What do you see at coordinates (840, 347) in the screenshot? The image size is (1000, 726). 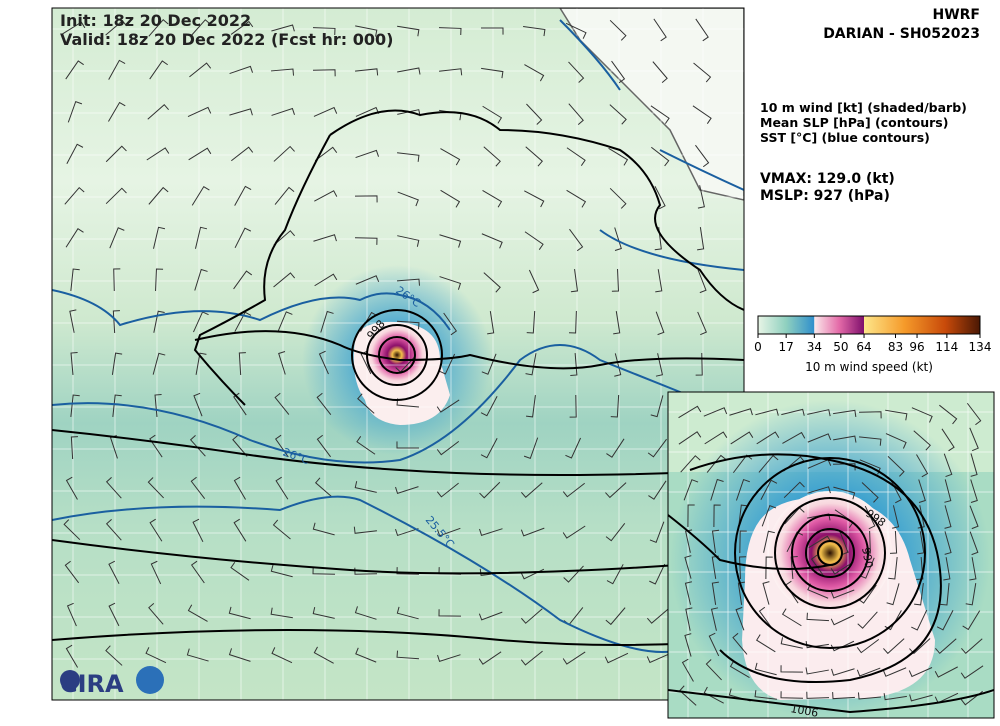 I see `colorbar-tick-label: 50` at bounding box center [840, 347].